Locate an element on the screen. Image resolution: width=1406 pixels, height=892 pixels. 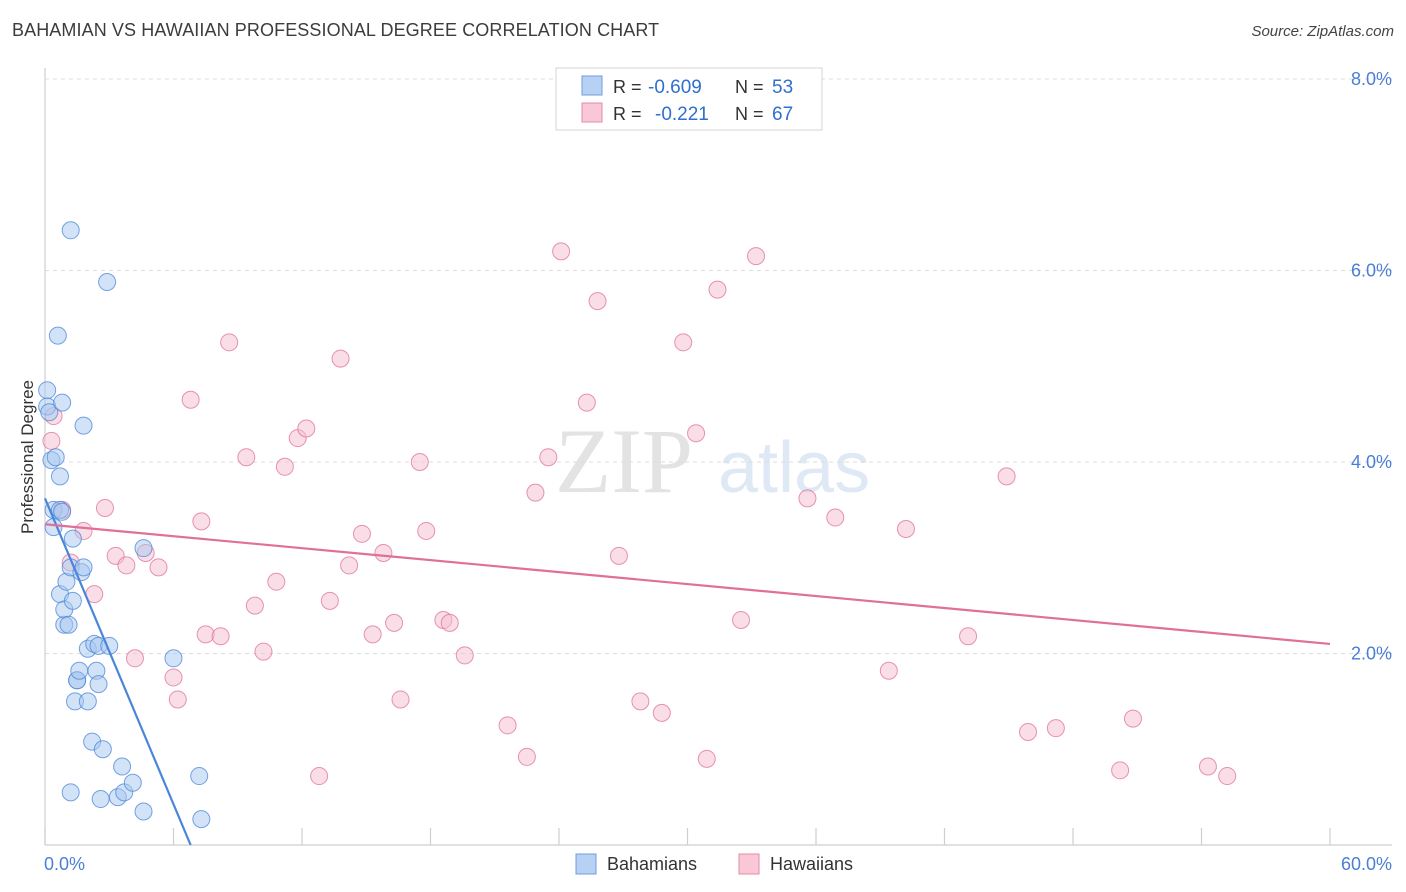
legend-r-label-1: R = is located at coordinates (627, 87).